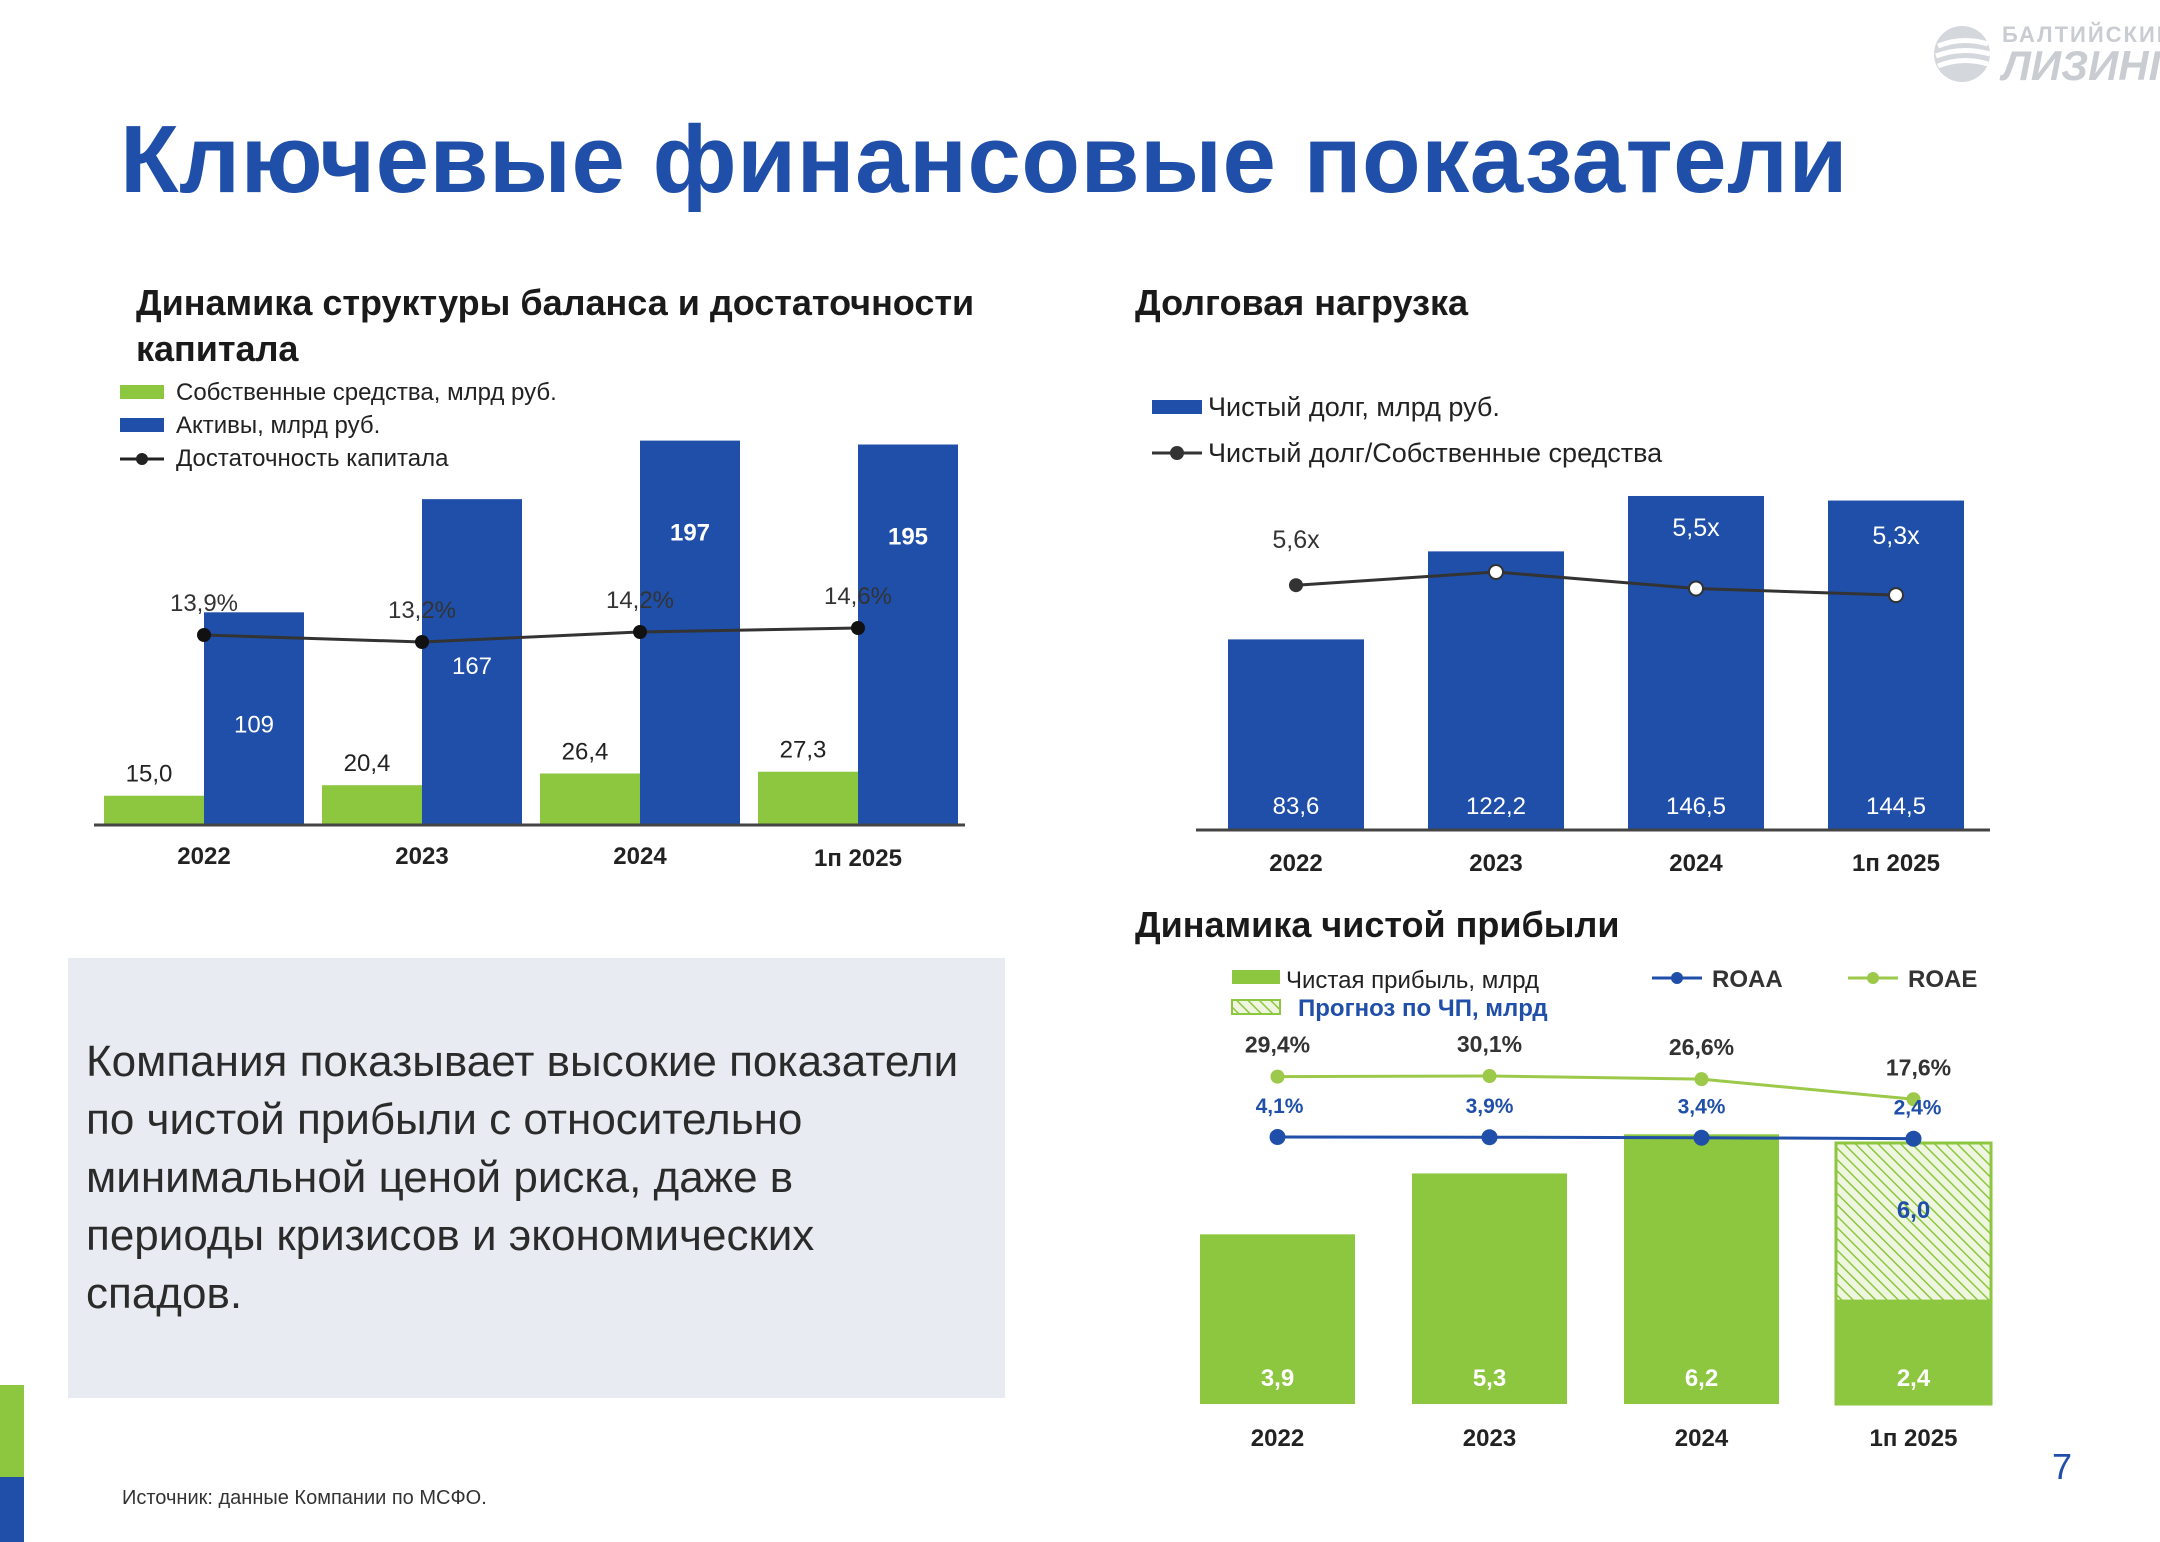  What do you see at coordinates (1702, 1107) in the screenshot?
I see `roaa-label: 3,4%` at bounding box center [1702, 1107].